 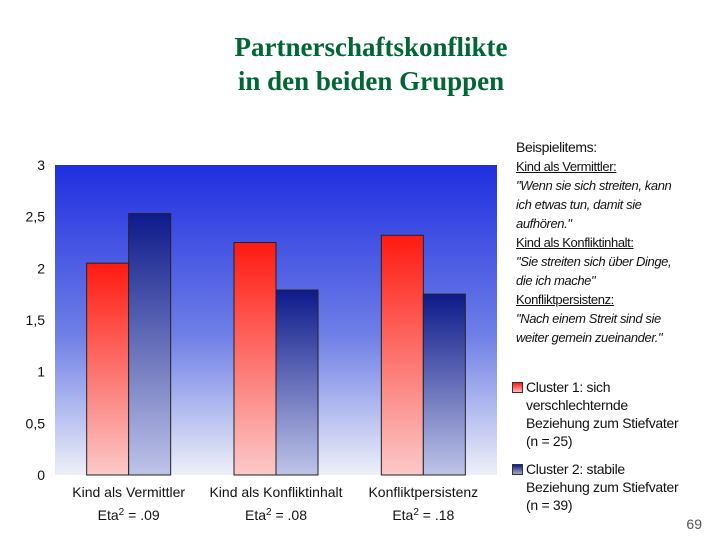 What do you see at coordinates (36, 423) in the screenshot?
I see `y-tick-label: 0,5` at bounding box center [36, 423].